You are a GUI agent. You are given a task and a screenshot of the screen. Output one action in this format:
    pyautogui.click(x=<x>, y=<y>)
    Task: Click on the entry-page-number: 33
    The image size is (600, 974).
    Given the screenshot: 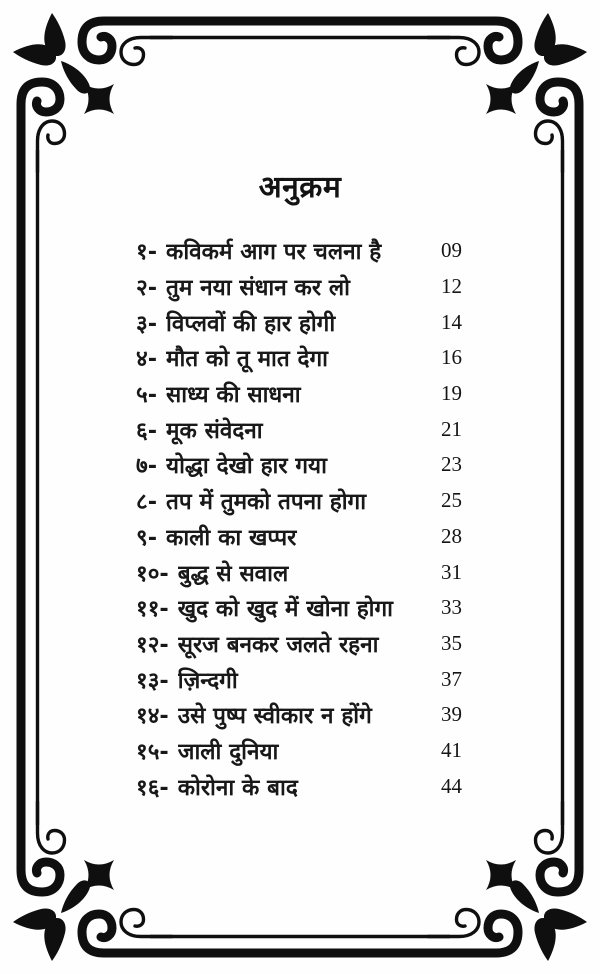 What is the action you would take?
    pyautogui.click(x=451, y=607)
    